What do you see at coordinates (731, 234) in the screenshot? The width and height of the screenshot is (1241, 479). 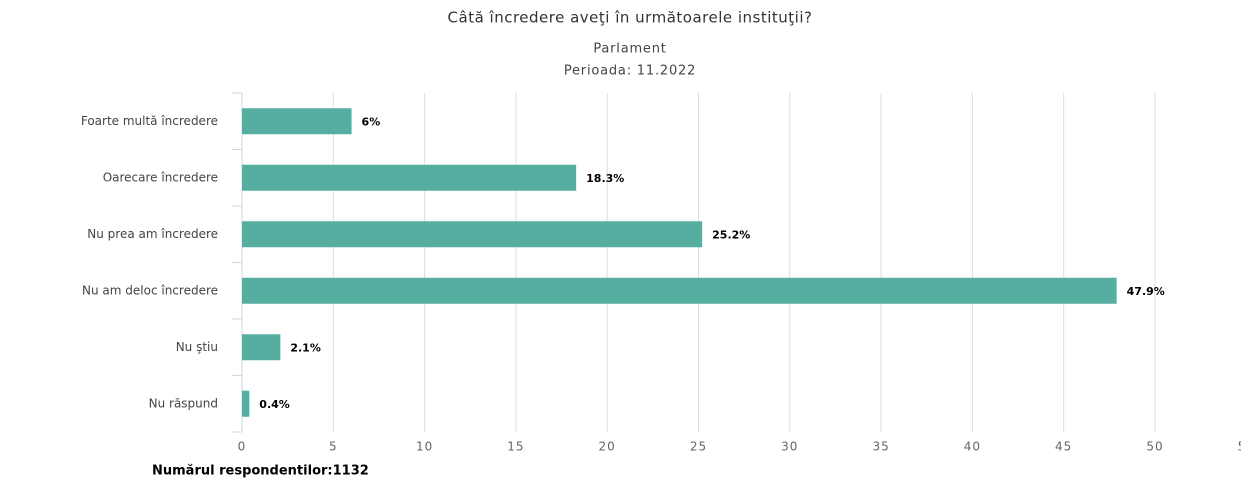 I see `data-label: 25.2%` at bounding box center [731, 234].